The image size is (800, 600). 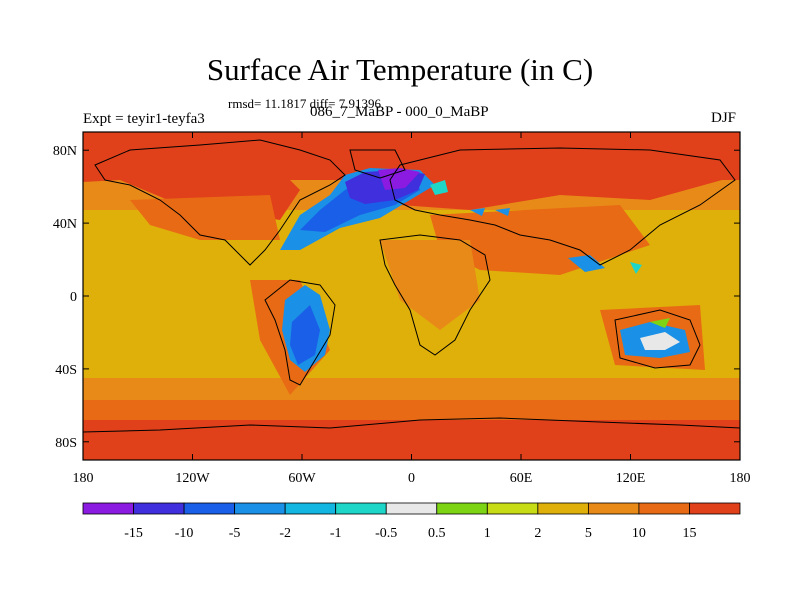 What do you see at coordinates (73, 297) in the screenshot?
I see `y-tick-label-2: 0` at bounding box center [73, 297].